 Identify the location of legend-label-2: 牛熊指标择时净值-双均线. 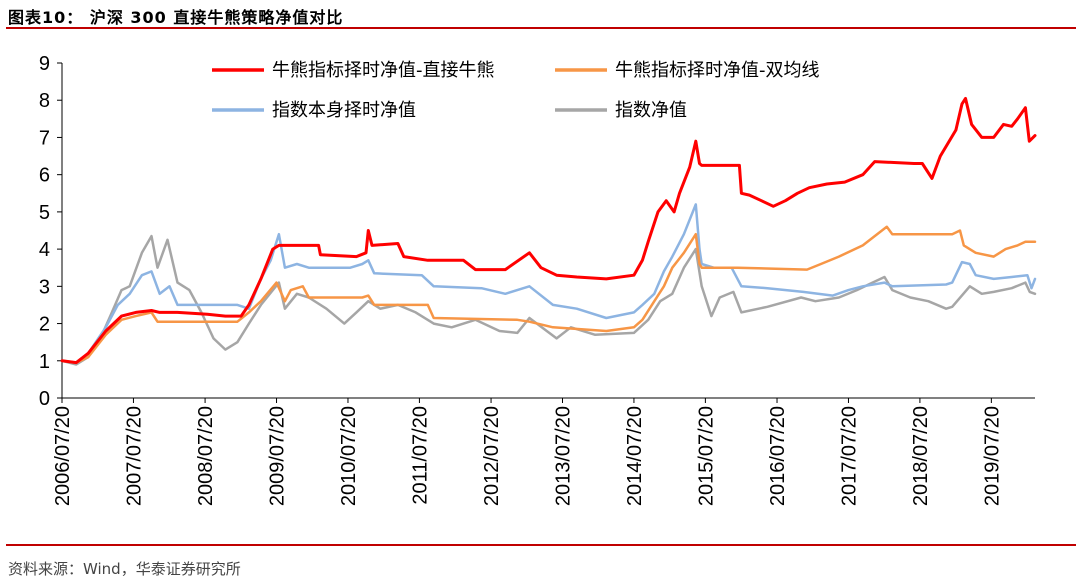
(717, 70).